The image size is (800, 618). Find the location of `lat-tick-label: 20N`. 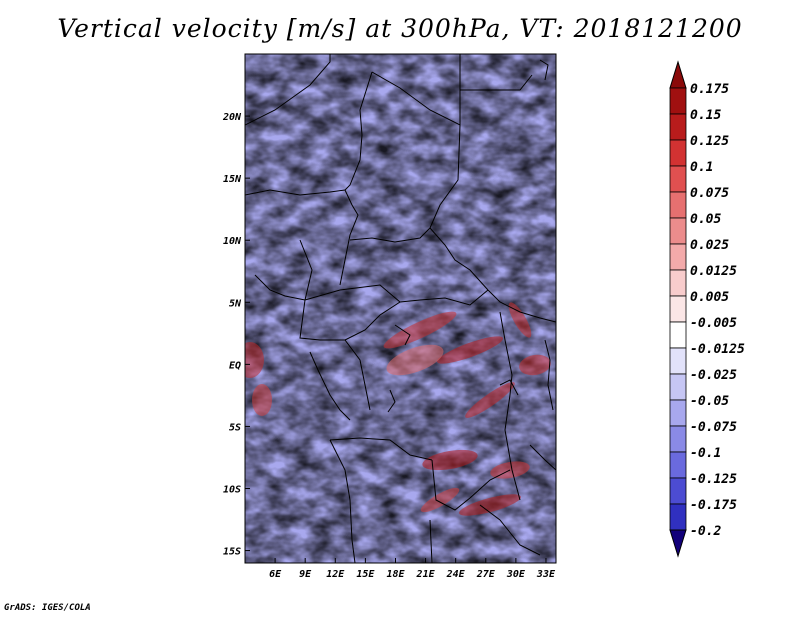

lat-tick-label: 20N is located at coordinates (232, 117).